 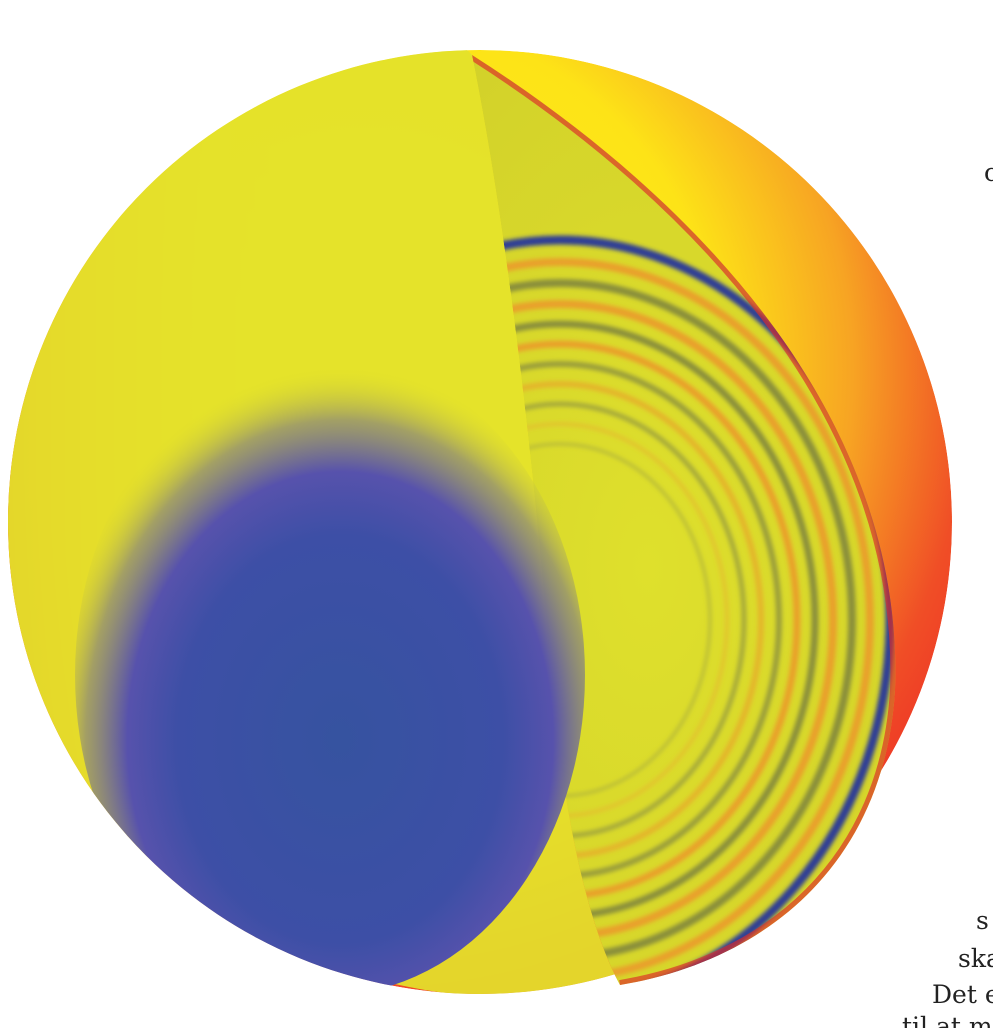 What do you see at coordinates (982, 920) in the screenshot?
I see `text-fragment: s` at bounding box center [982, 920].